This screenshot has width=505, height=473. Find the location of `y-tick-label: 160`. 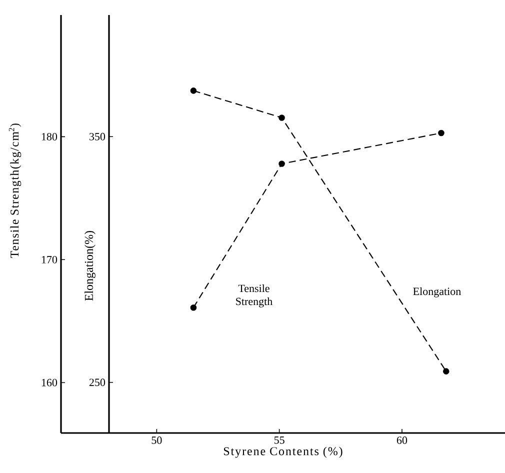

y-tick-label: 160 is located at coordinates (50, 382).